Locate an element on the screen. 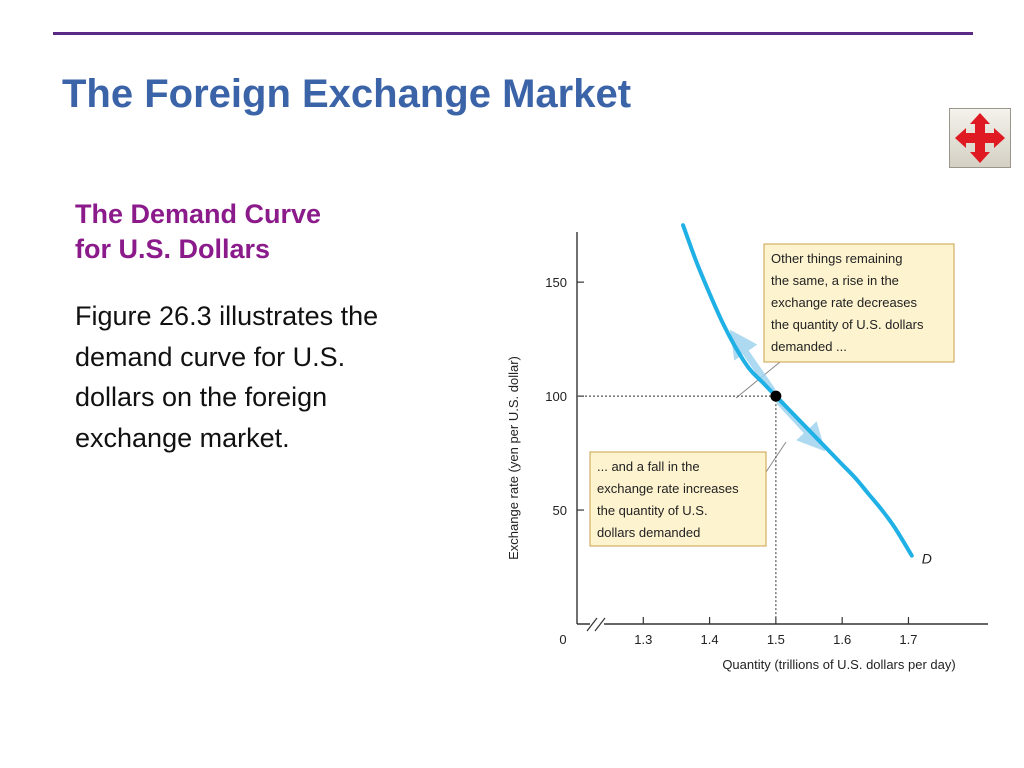 The height and width of the screenshot is (768, 1024). navigation-button is located at coordinates (980, 138).